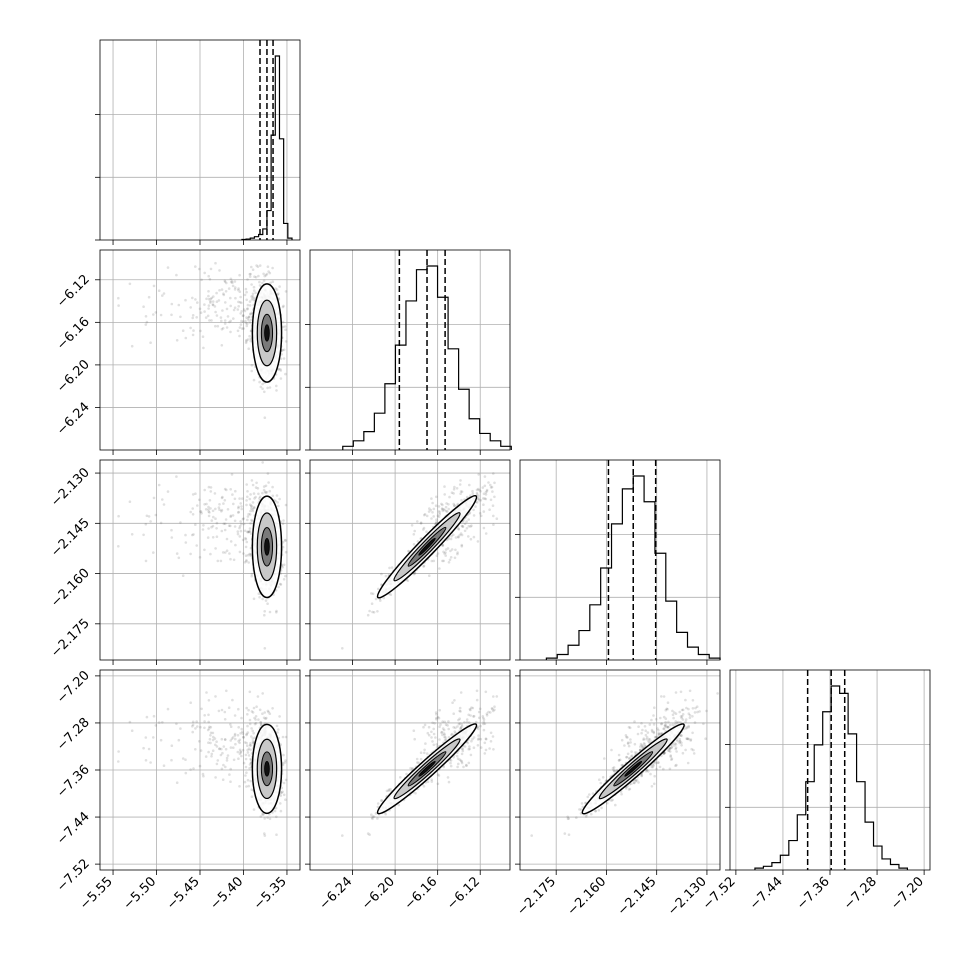 The height and width of the screenshot is (970, 970). Describe the element at coordinates (70, 638) in the screenshot. I see `y-tick-label: −2.175` at that location.